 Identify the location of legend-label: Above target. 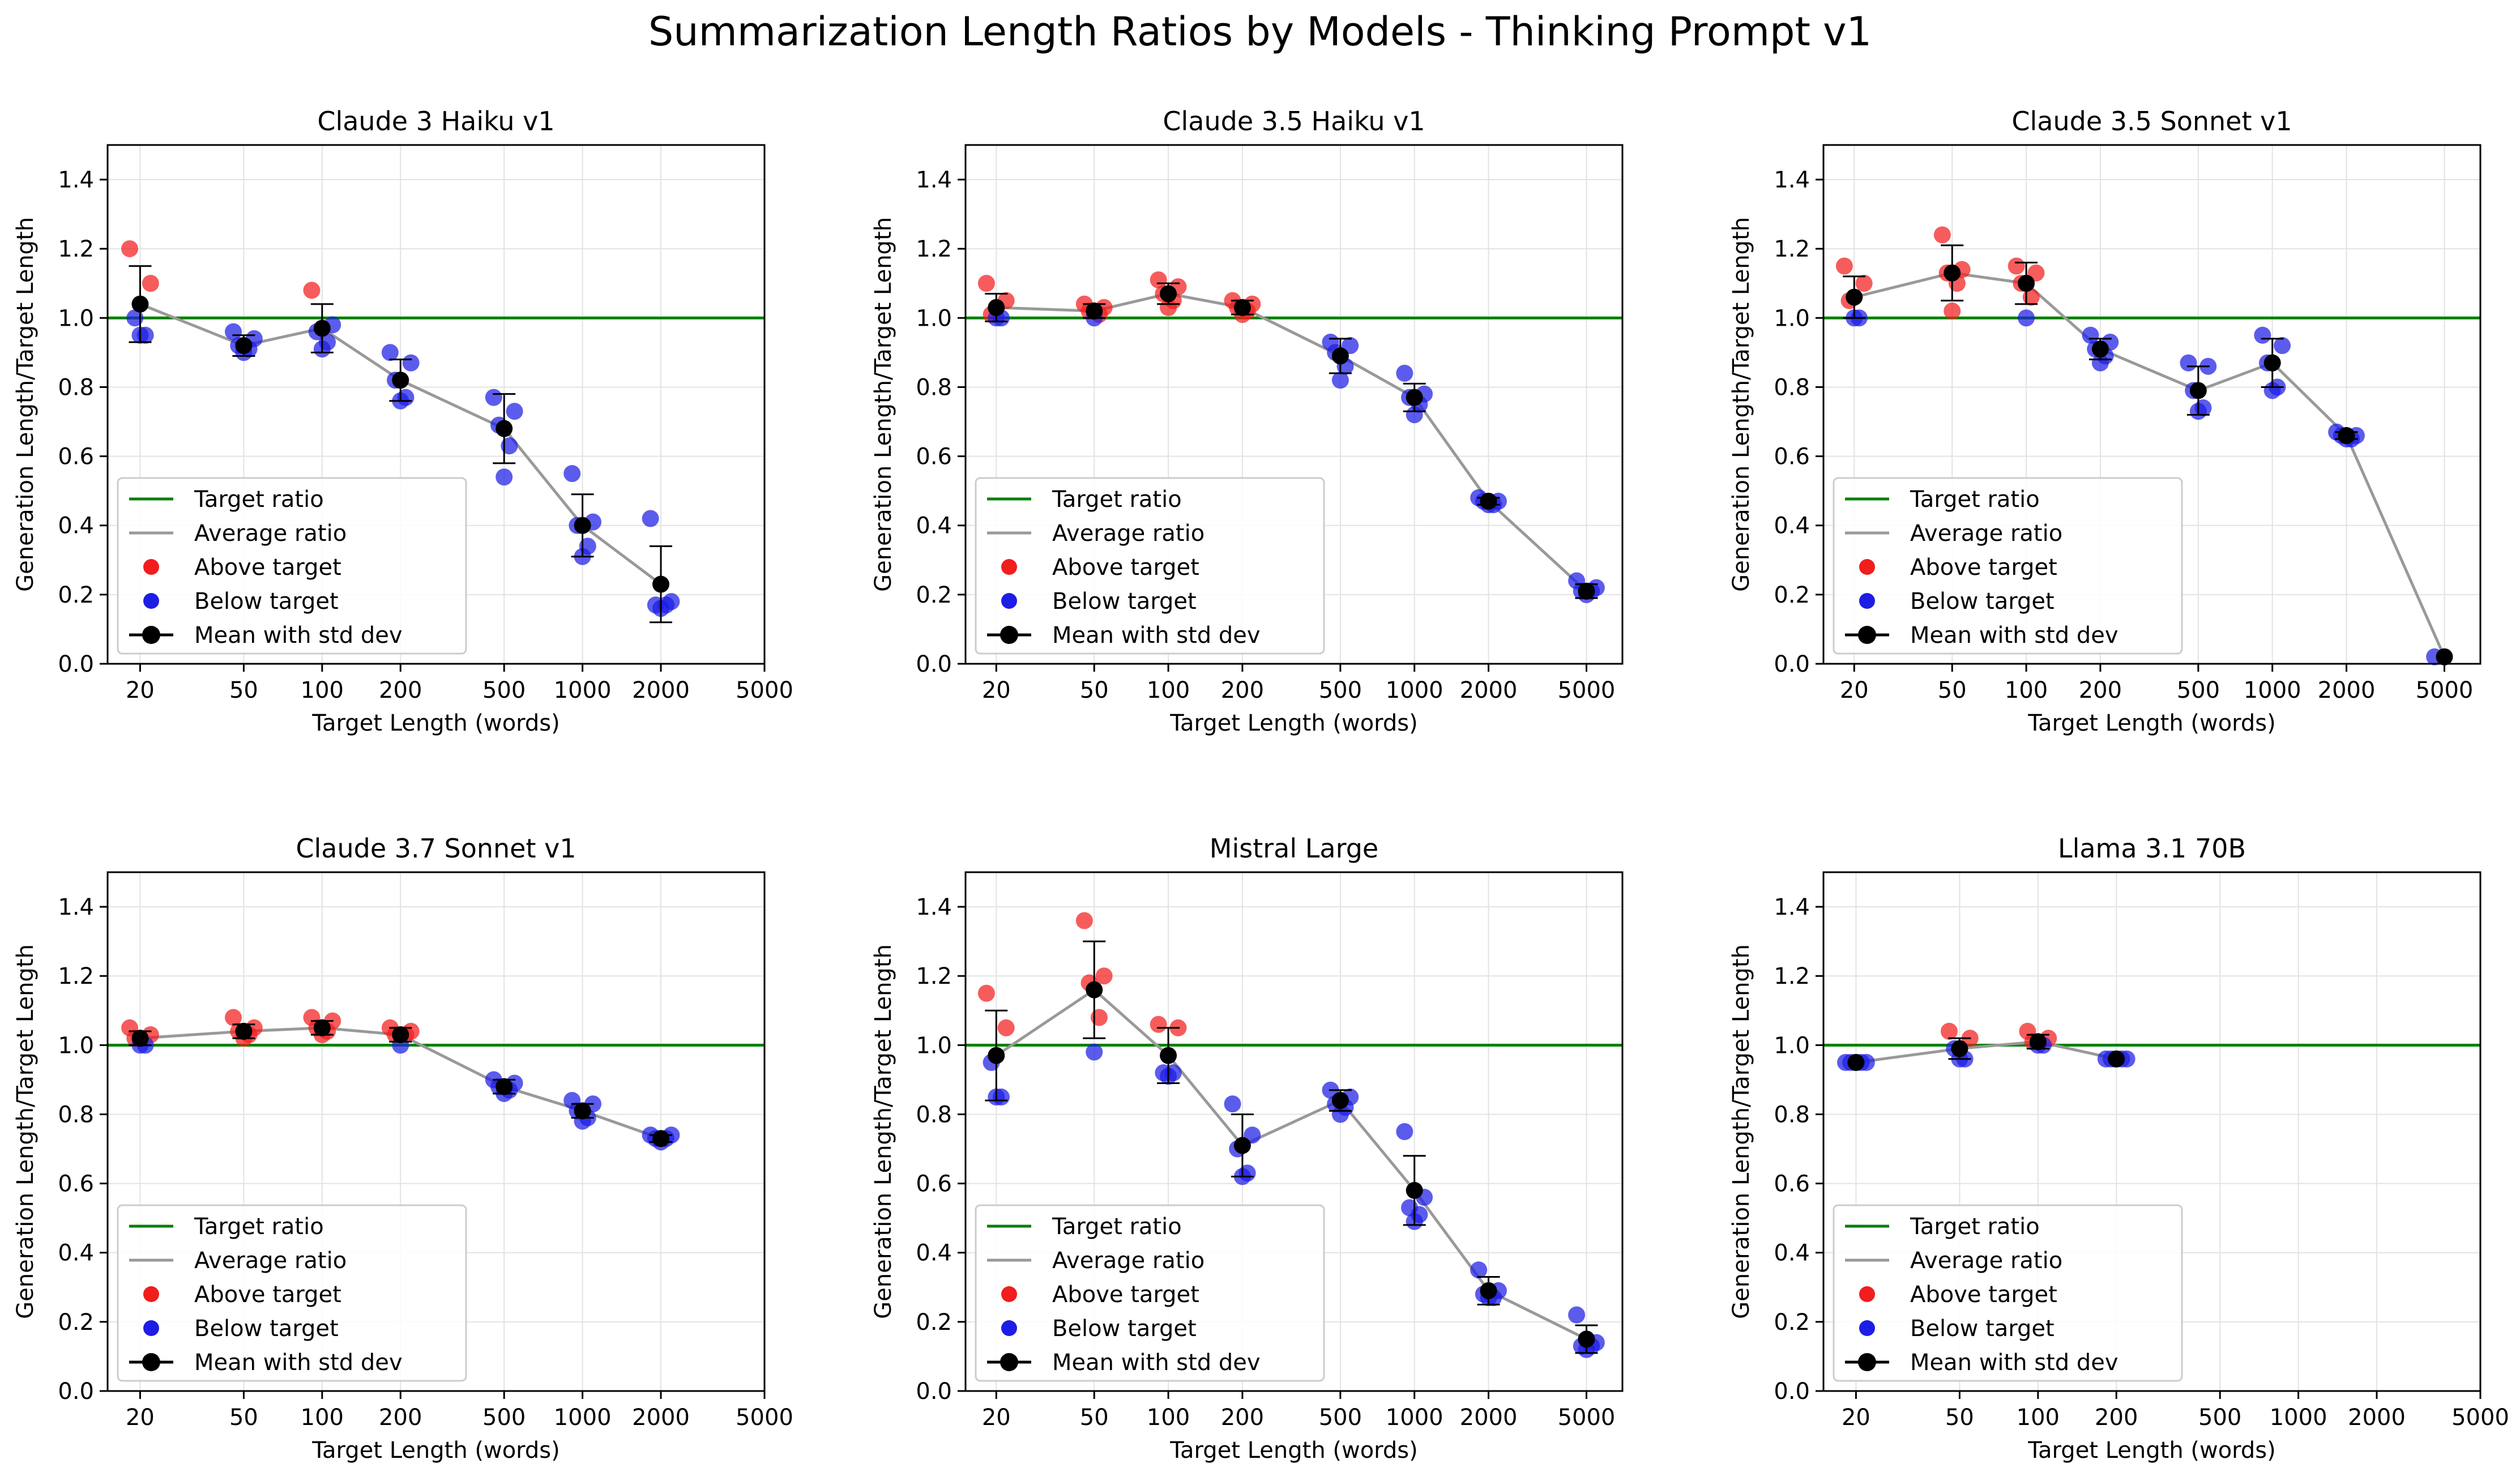
(267, 1295).